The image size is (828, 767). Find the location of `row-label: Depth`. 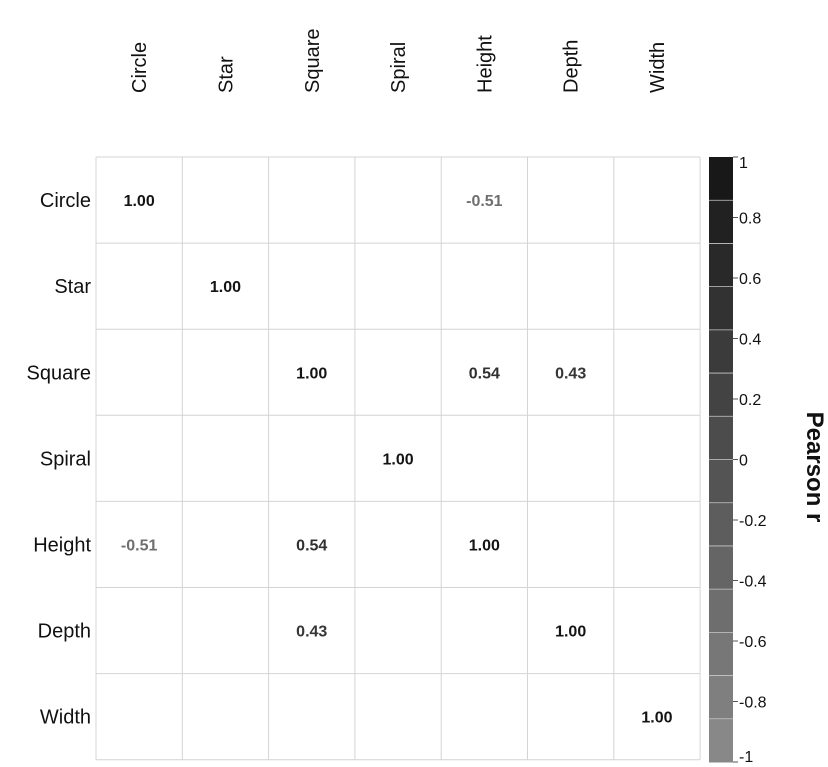

row-label: Depth is located at coordinates (64, 632).